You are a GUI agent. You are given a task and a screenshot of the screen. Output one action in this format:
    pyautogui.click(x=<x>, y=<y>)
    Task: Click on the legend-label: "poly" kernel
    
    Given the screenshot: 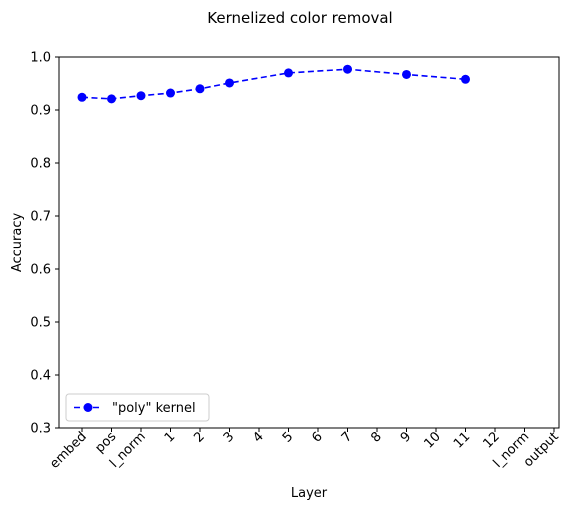 What is the action you would take?
    pyautogui.click(x=154, y=408)
    